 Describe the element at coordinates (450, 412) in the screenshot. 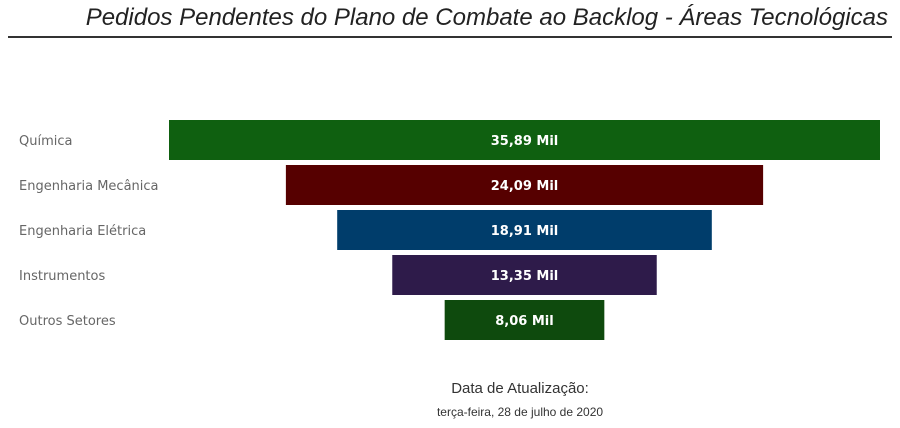

I see `update-date: terça-feira, 28 de julho de 2020` at that location.